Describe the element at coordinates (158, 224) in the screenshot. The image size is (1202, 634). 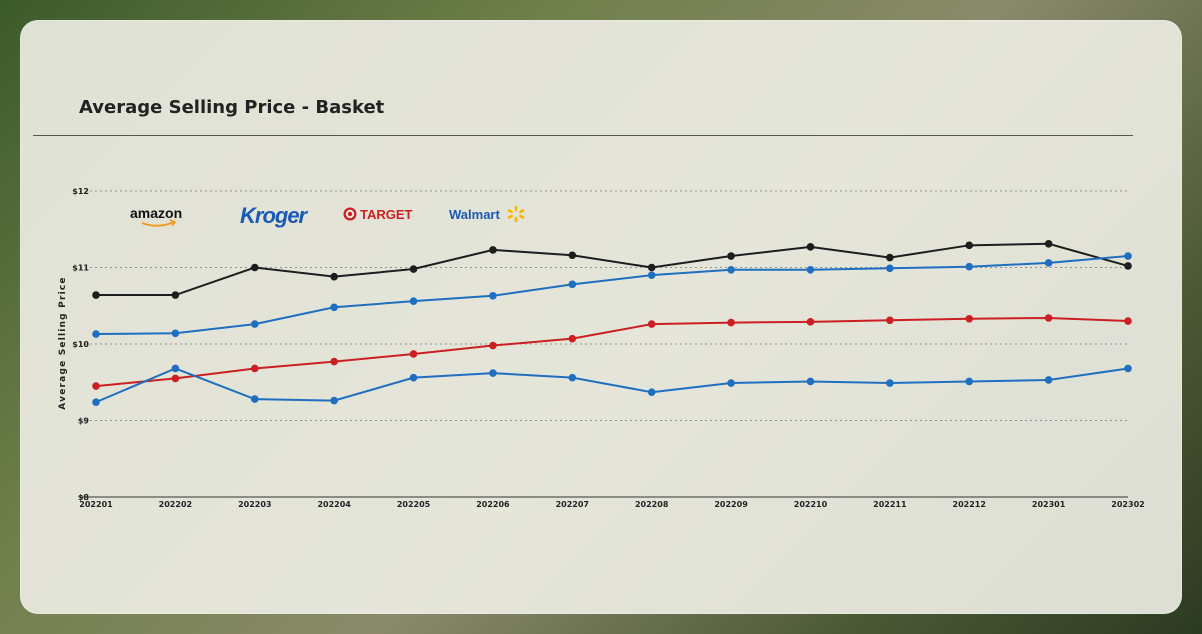
I see `amazon-smile-icon` at that location.